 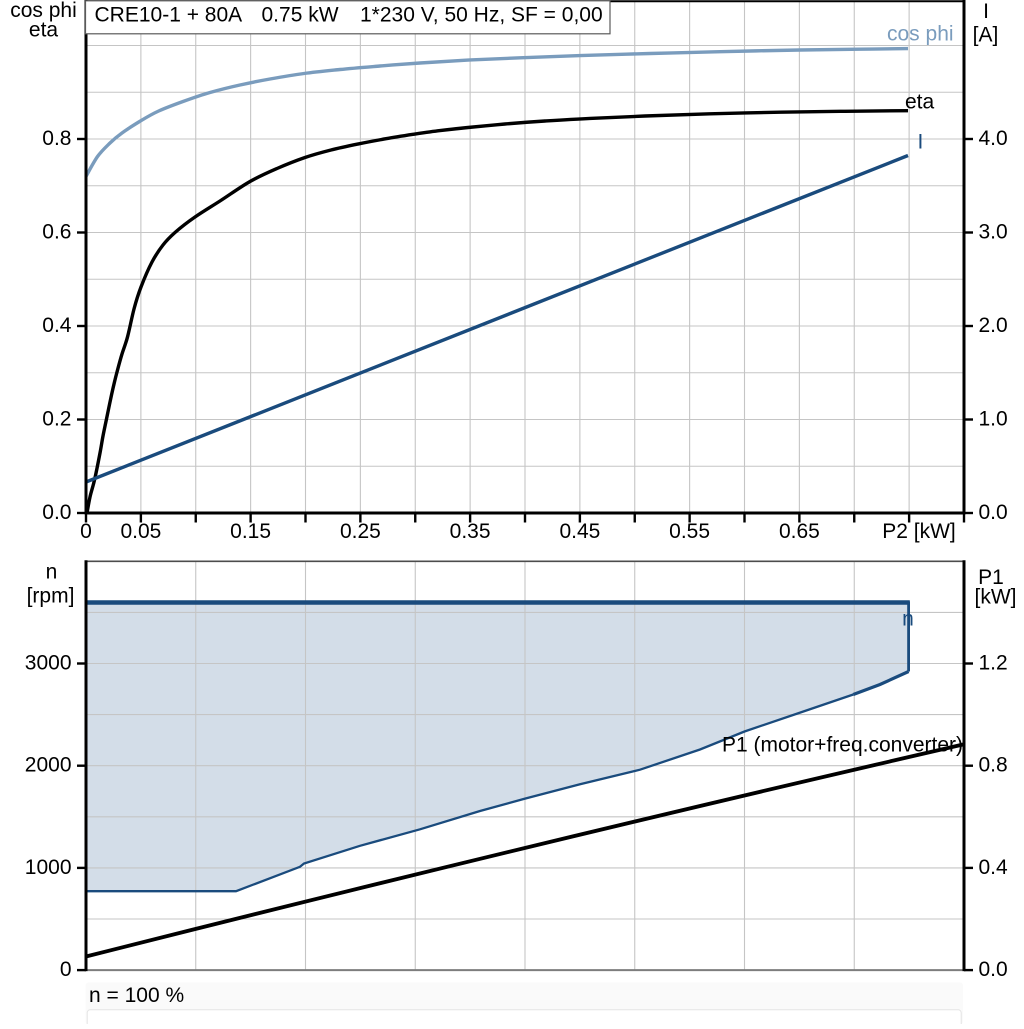 I want to click on svg-text: [kW], so click(x=996, y=597).